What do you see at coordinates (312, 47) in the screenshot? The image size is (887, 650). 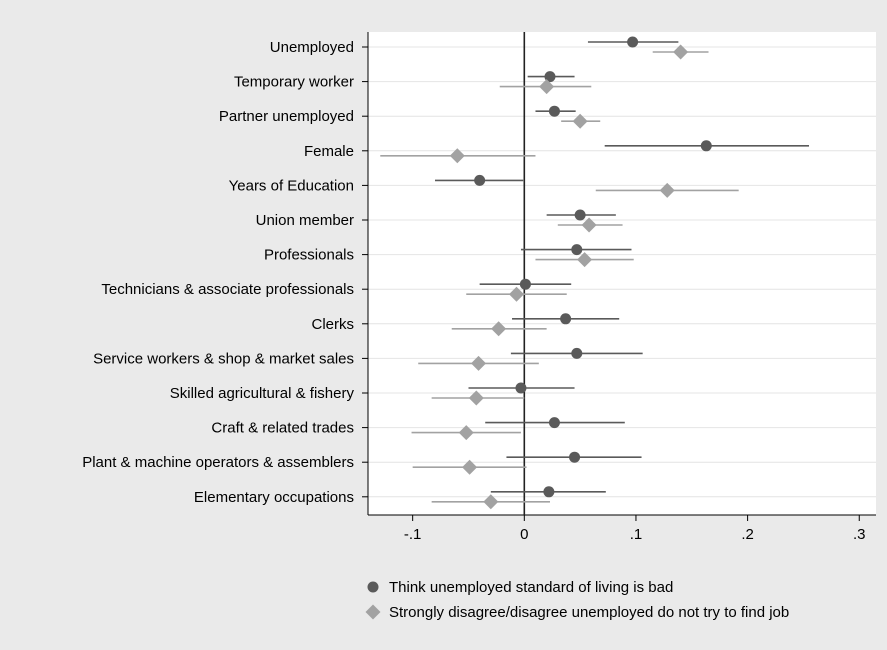 I see `y-tick-label: Unemployed` at bounding box center [312, 47].